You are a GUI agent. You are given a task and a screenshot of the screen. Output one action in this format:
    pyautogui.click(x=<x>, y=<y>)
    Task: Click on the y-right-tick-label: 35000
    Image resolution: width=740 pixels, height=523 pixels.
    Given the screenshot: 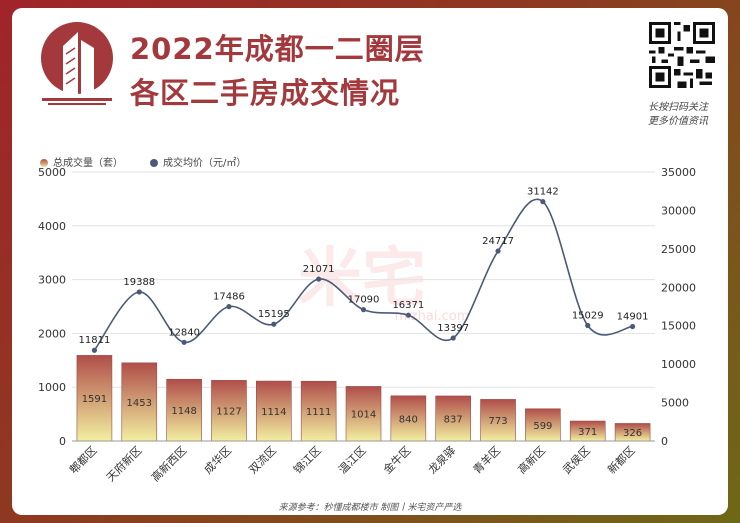 What is the action you would take?
    pyautogui.click(x=678, y=172)
    